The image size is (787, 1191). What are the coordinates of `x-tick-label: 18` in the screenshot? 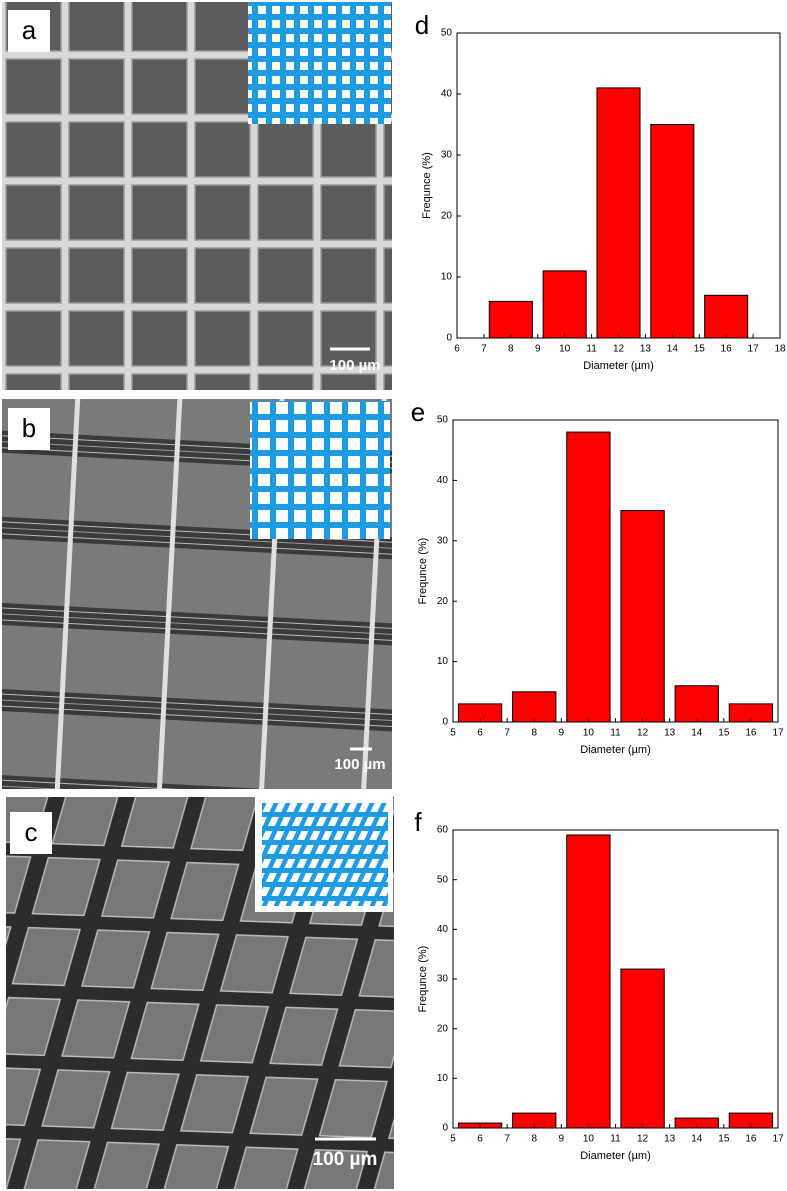 It's located at (780, 349).